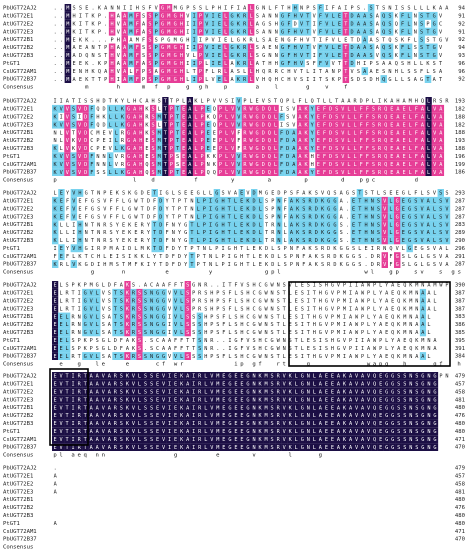 The width and height of the screenshot is (468, 550). Describe the element at coordinates (143, 233) in the screenshot. I see `residue: R` at that location.